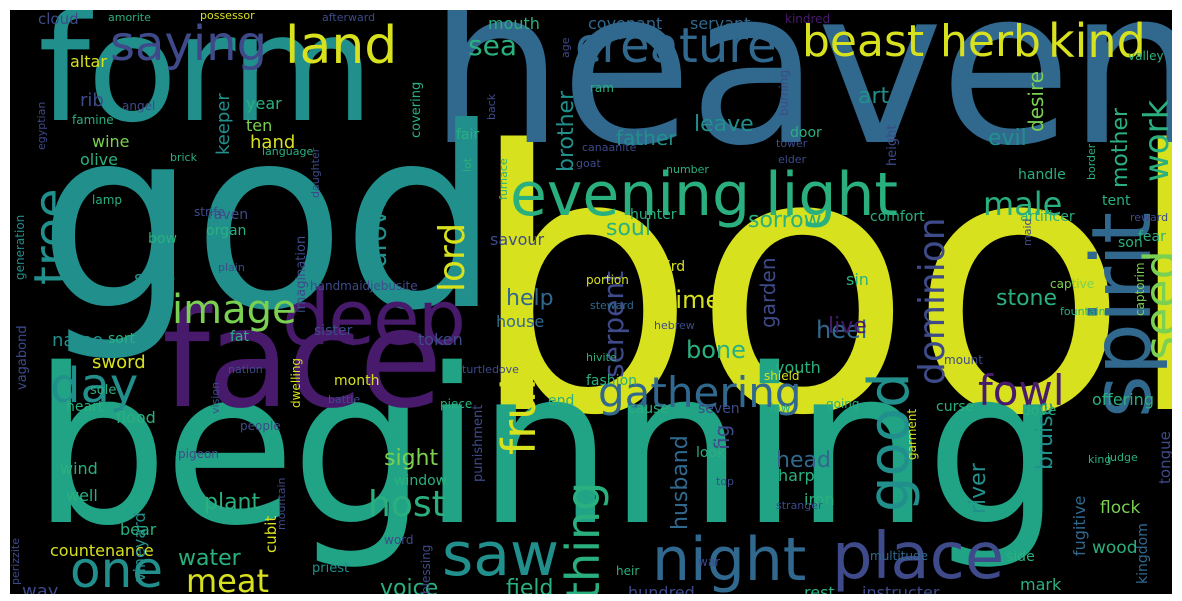 The height and width of the screenshot is (601, 1182). Describe the element at coordinates (687, 169) in the screenshot. I see `word: number` at that location.